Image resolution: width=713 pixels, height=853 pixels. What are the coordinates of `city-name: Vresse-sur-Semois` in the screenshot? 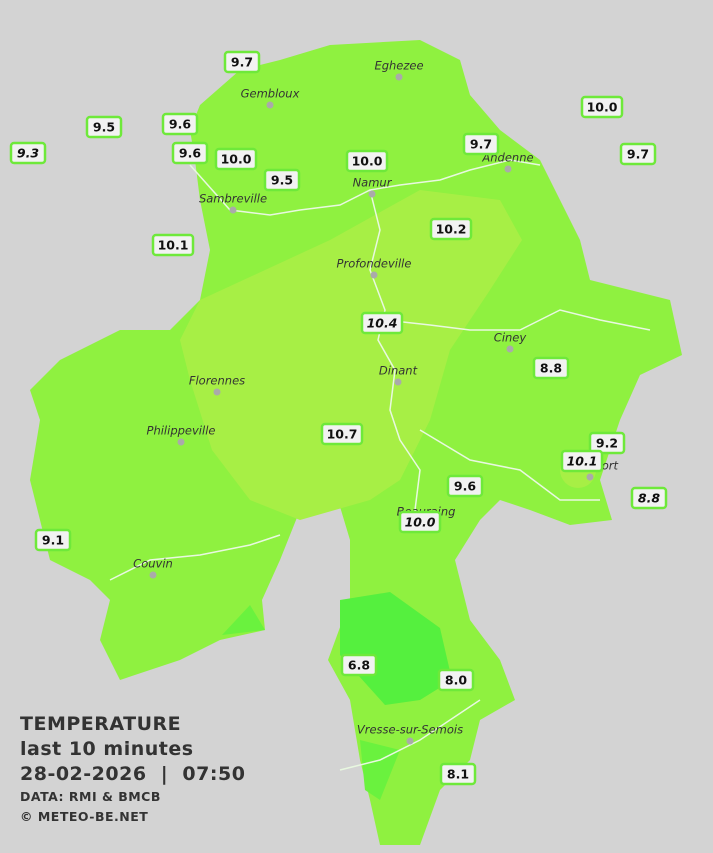 It's located at (410, 730).